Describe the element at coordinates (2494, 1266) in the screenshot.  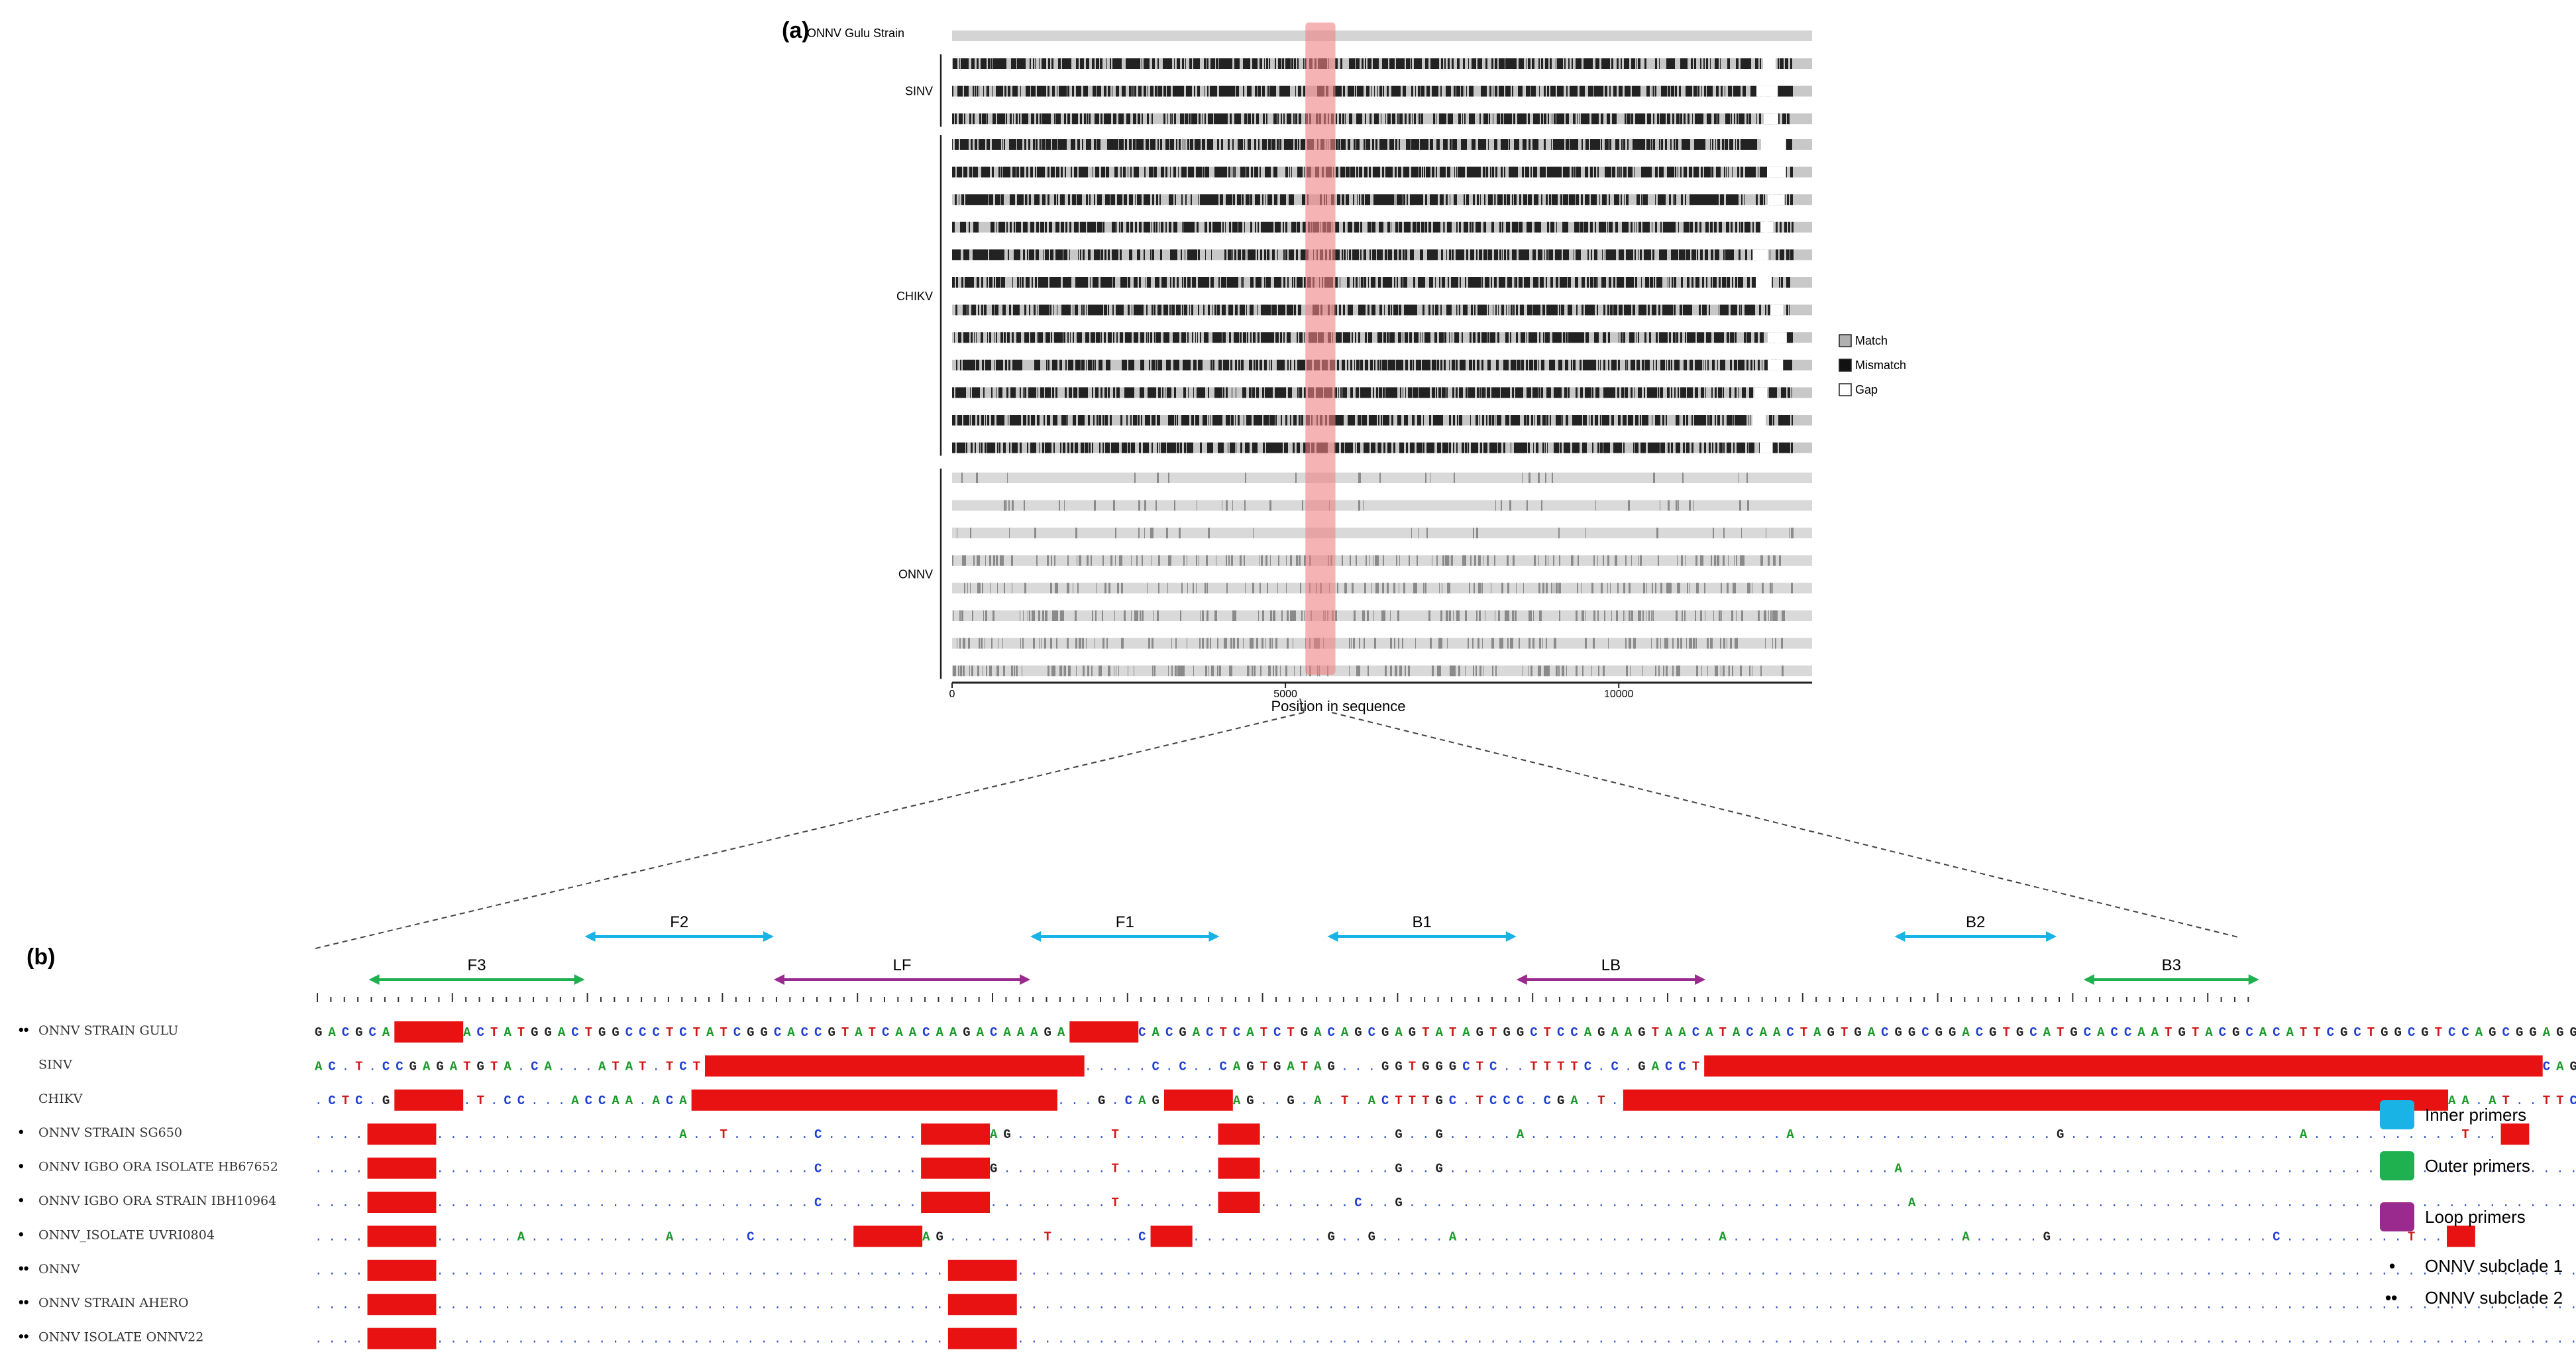
I see `marker-label: ONNV subclade 1` at that location.